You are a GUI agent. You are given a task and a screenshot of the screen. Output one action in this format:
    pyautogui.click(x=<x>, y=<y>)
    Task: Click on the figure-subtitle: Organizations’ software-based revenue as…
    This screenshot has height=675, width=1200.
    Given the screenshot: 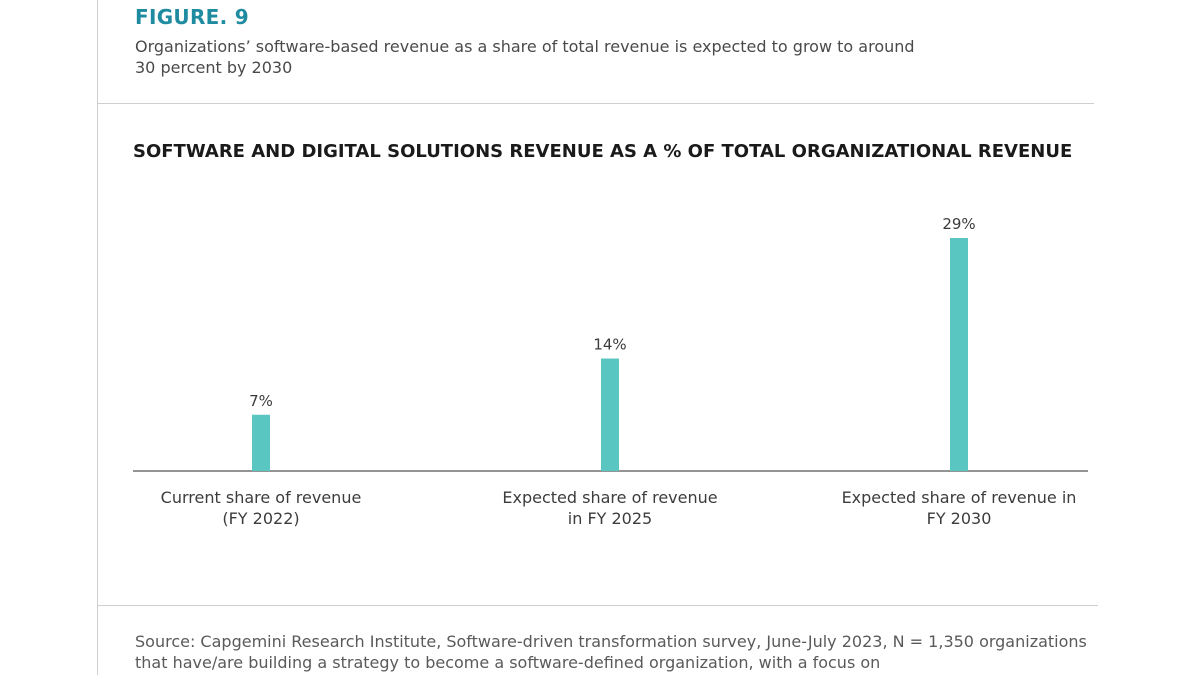 What is the action you would take?
    pyautogui.click(x=525, y=57)
    